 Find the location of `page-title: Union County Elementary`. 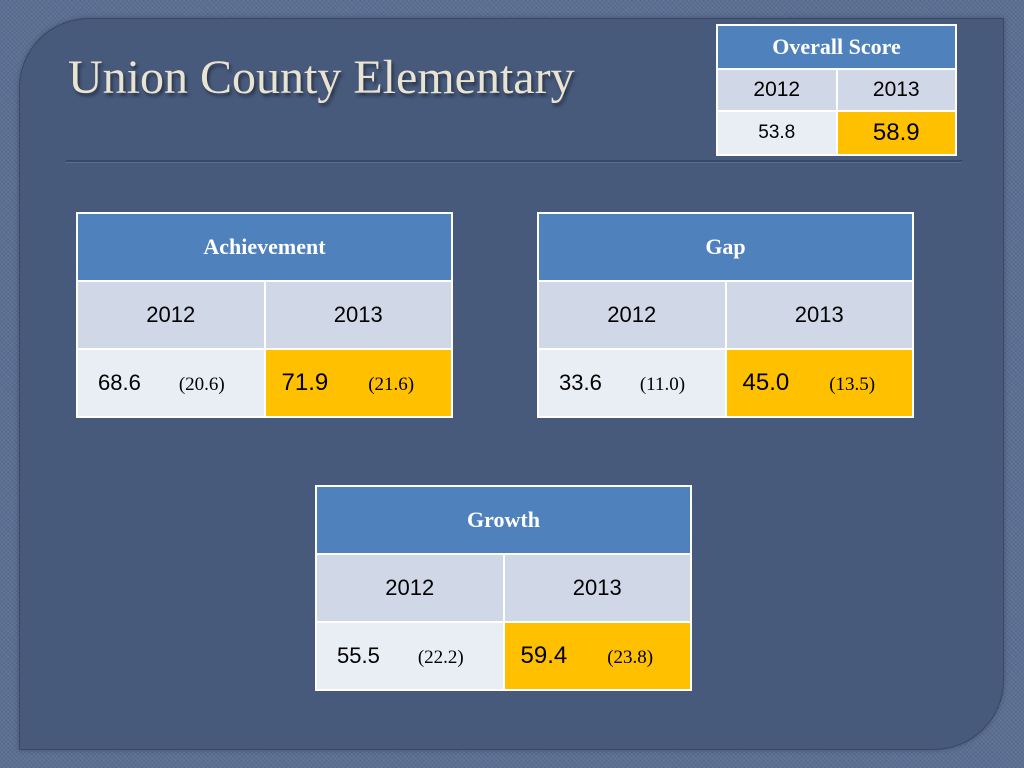

page-title: Union County Elementary is located at coordinates (321, 77).